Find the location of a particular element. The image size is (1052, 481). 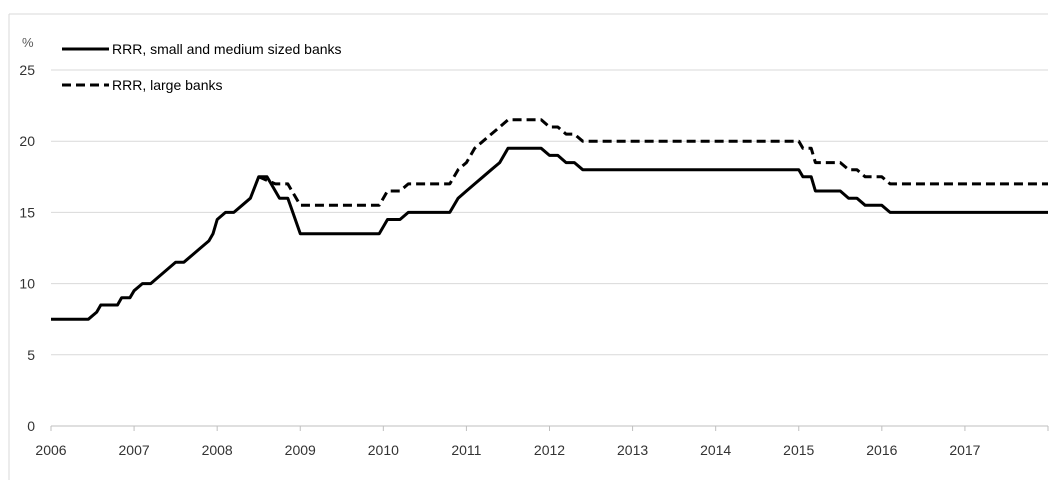

x-tick-label: 2009 is located at coordinates (300, 450).